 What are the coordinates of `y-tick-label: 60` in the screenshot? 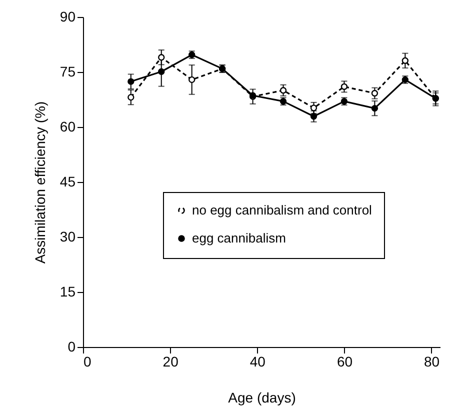 It's located at (68, 126).